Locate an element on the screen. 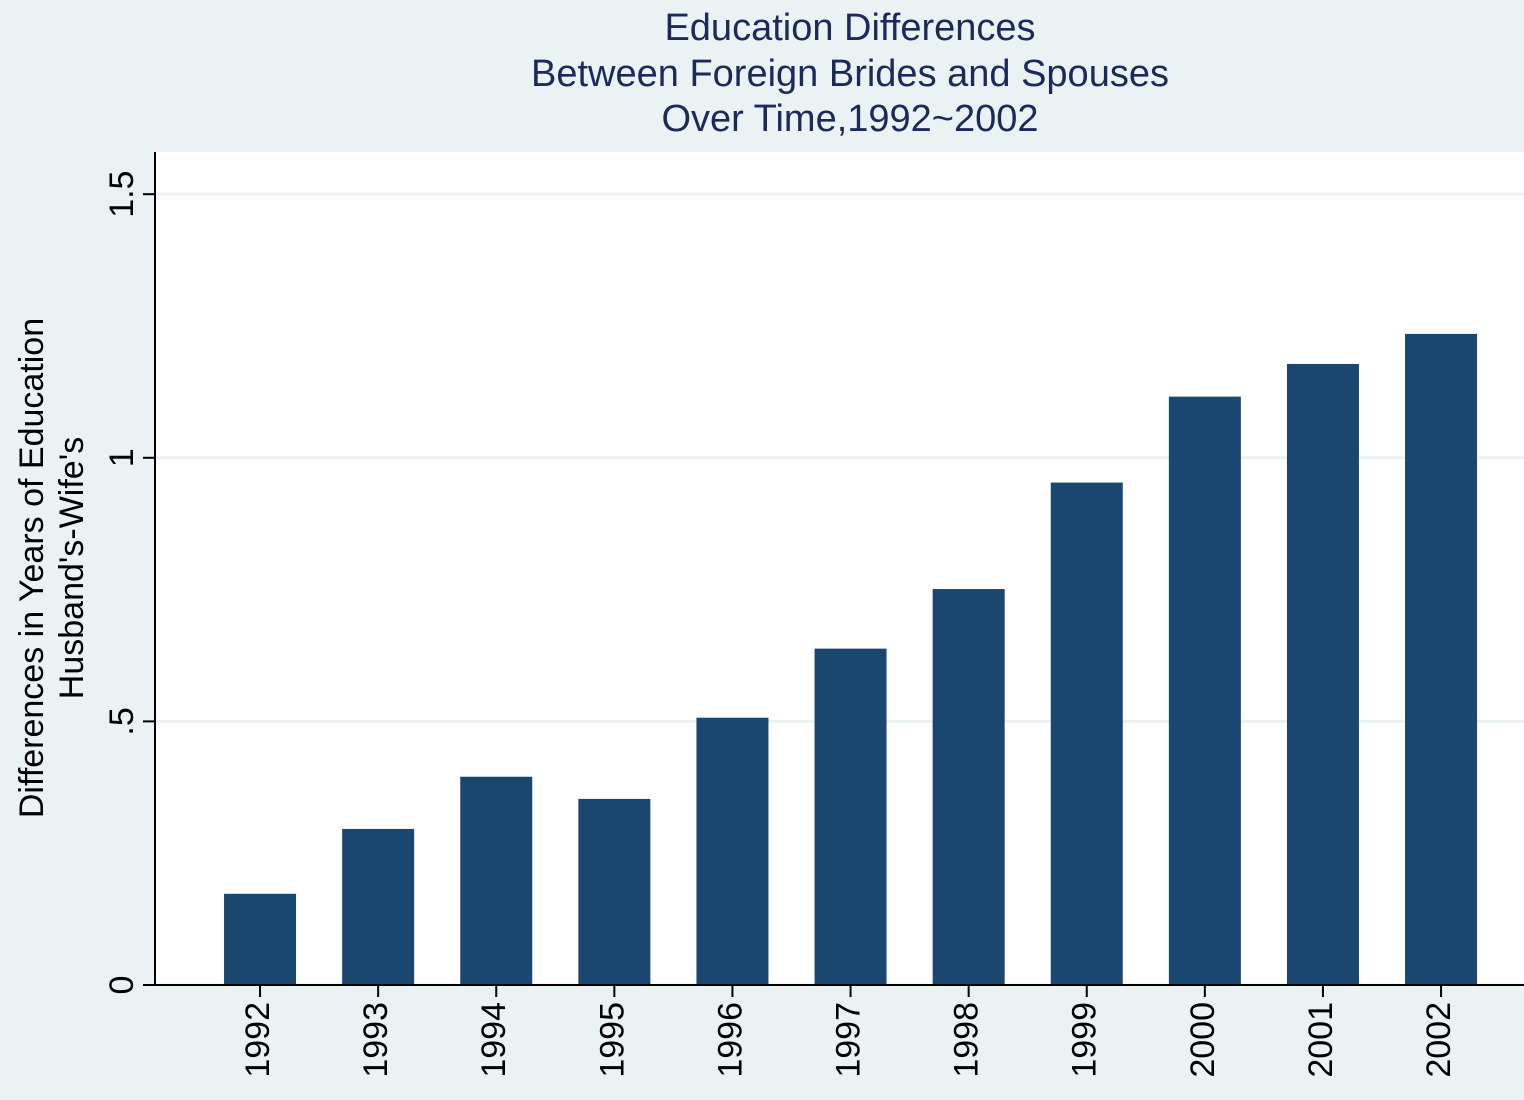 The image size is (1524, 1100). chart-title: Over Time,1992~2002 is located at coordinates (849, 119).